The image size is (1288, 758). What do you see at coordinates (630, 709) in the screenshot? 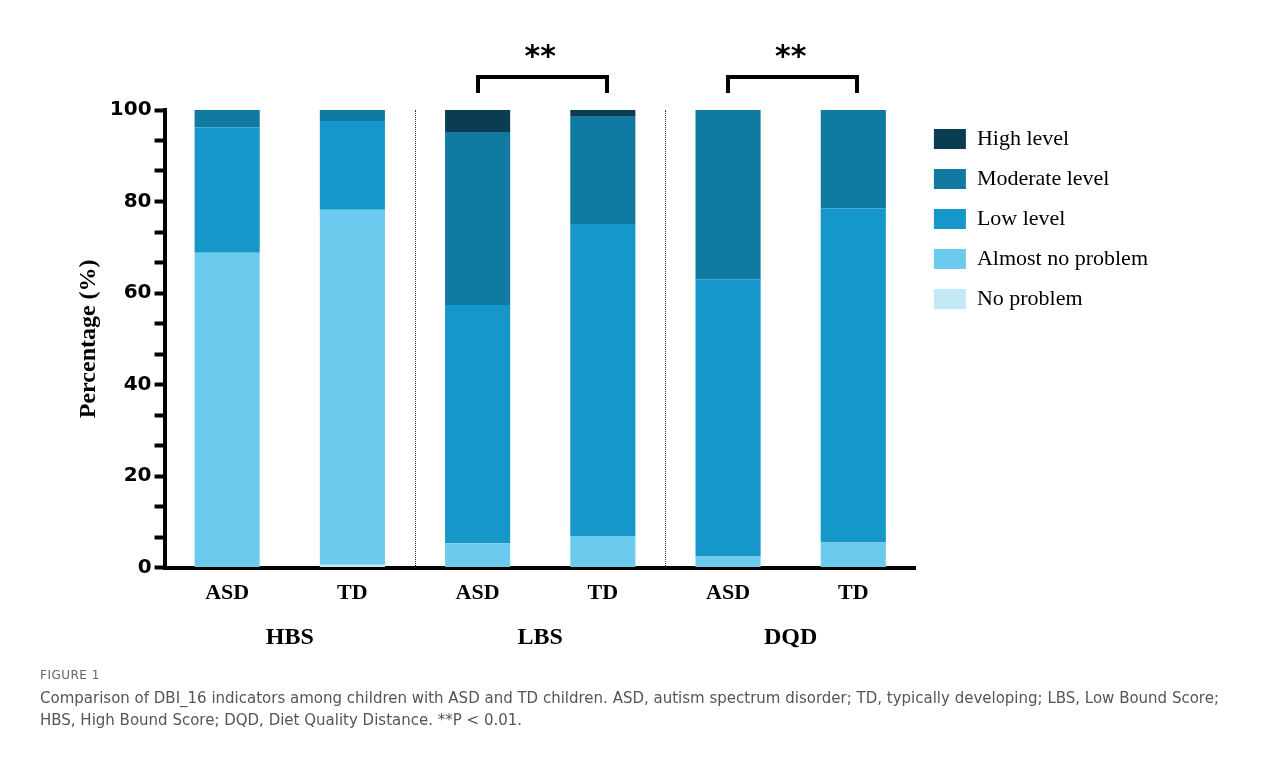
I see `text: Comparison of DBI_16 indicators among children with ASD and TD children. ASD, autism spectrum disorder; TD, typically developing; LBS, Low Bound Score; HBS, High Bound Score; DQD, Diet Quality Distance. **P < 0.01.` at bounding box center [630, 709].